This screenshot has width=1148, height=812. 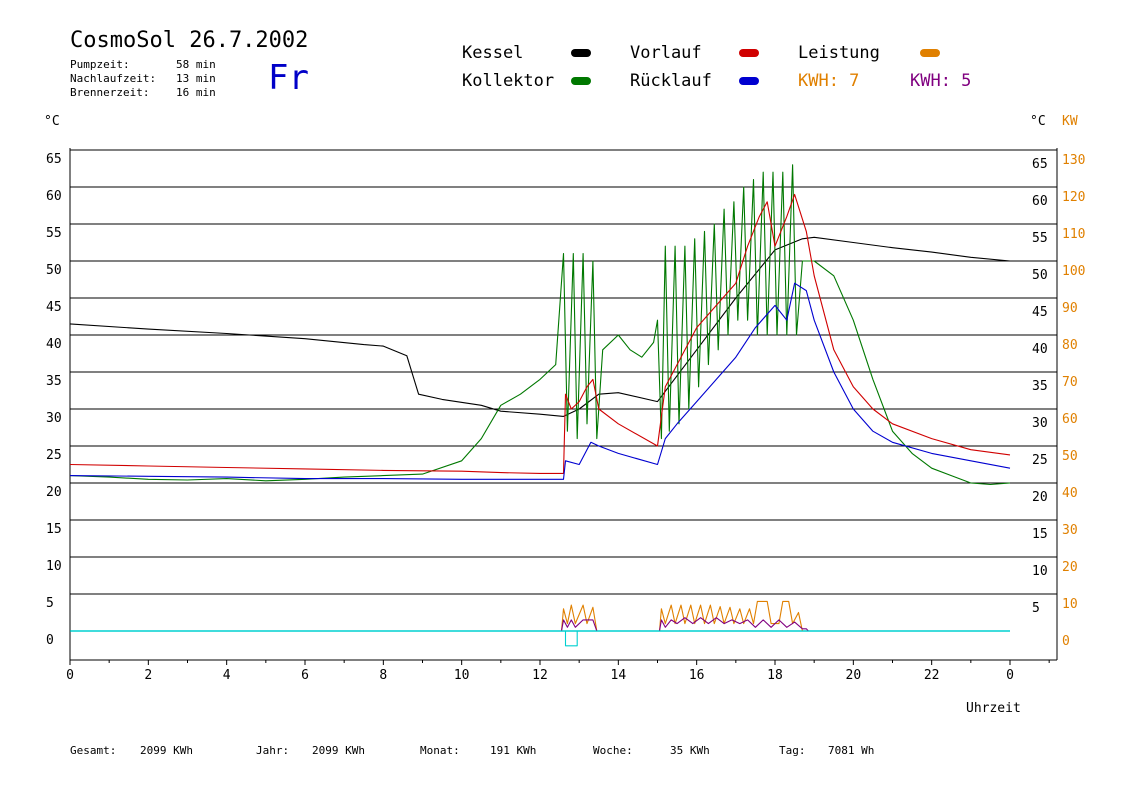 I want to click on stat-value-brennerzeit: 16 min, so click(x=196, y=92).